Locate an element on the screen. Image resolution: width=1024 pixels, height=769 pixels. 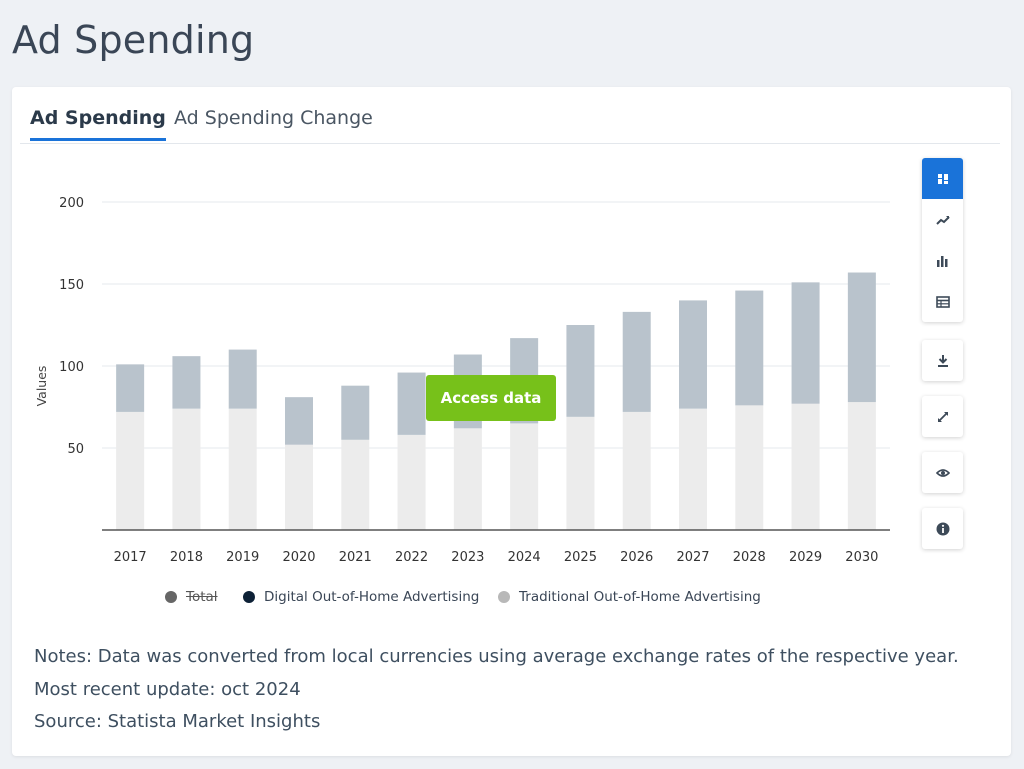
bar-traditional-2021 is located at coordinates (355, 484).